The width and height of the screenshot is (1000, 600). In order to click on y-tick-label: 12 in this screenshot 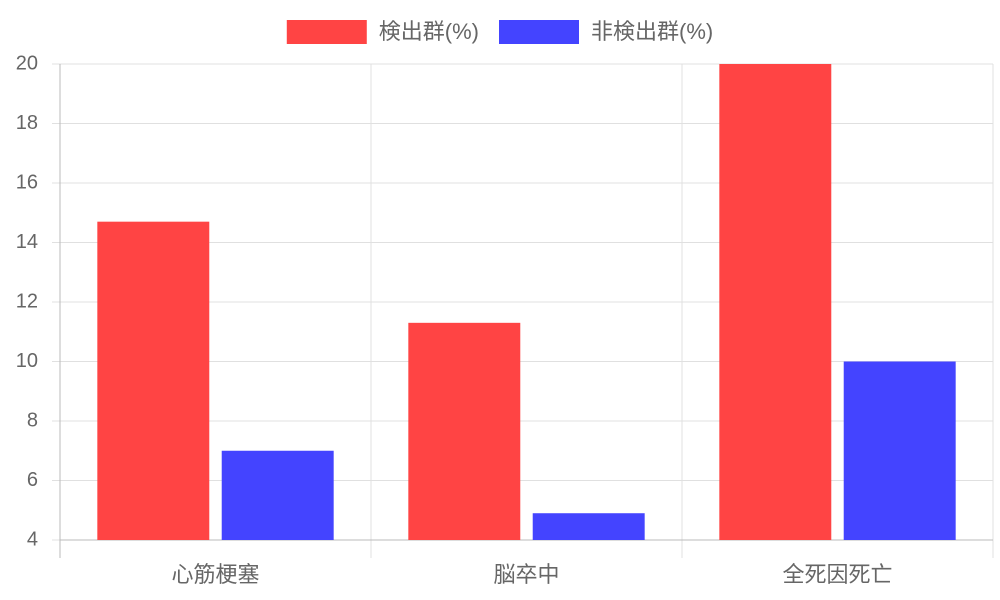, I will do `click(27, 301)`.